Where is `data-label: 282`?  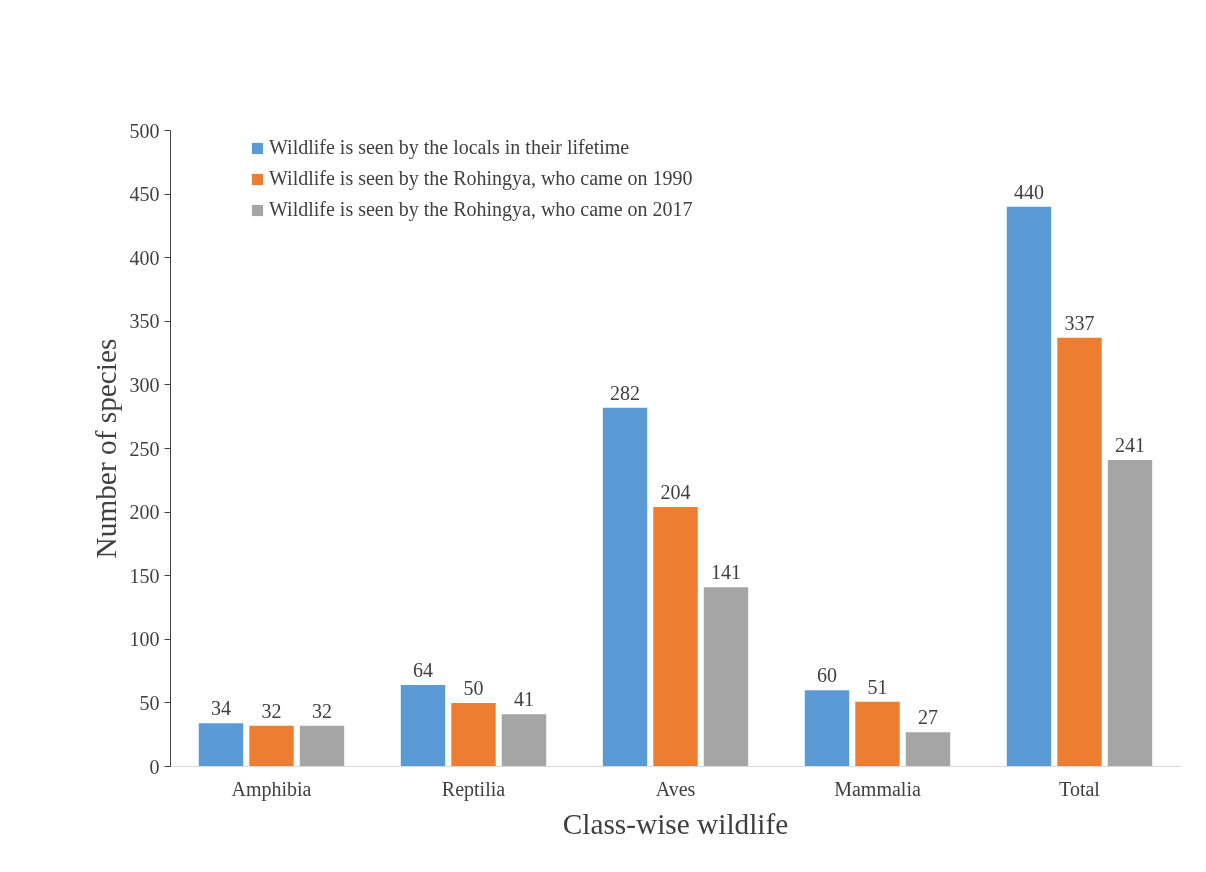
data-label: 282 is located at coordinates (625, 392).